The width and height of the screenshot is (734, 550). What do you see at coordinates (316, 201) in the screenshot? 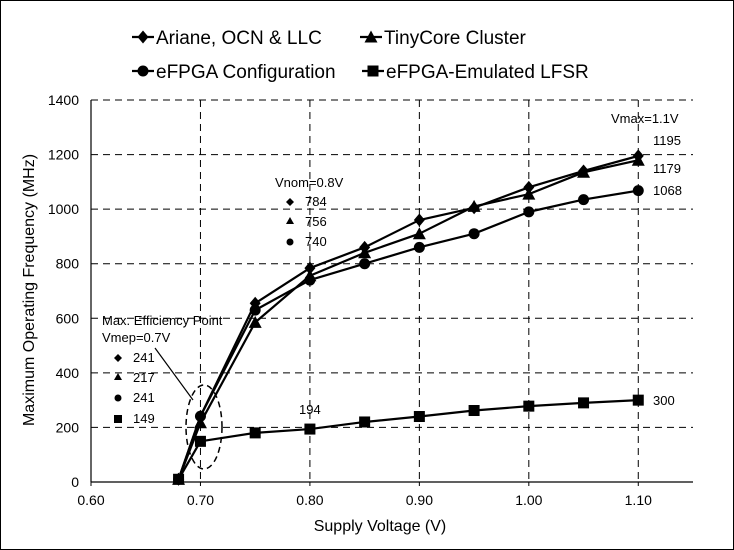
I see `vnom-value-ariane: 784` at bounding box center [316, 201].